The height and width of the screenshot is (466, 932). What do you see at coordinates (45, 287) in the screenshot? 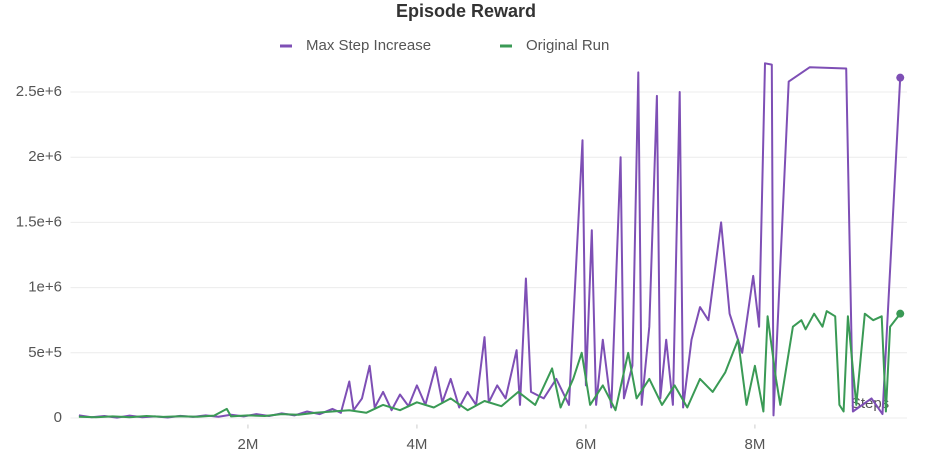
I see `y-tick-label: 1e+6` at bounding box center [45, 287].